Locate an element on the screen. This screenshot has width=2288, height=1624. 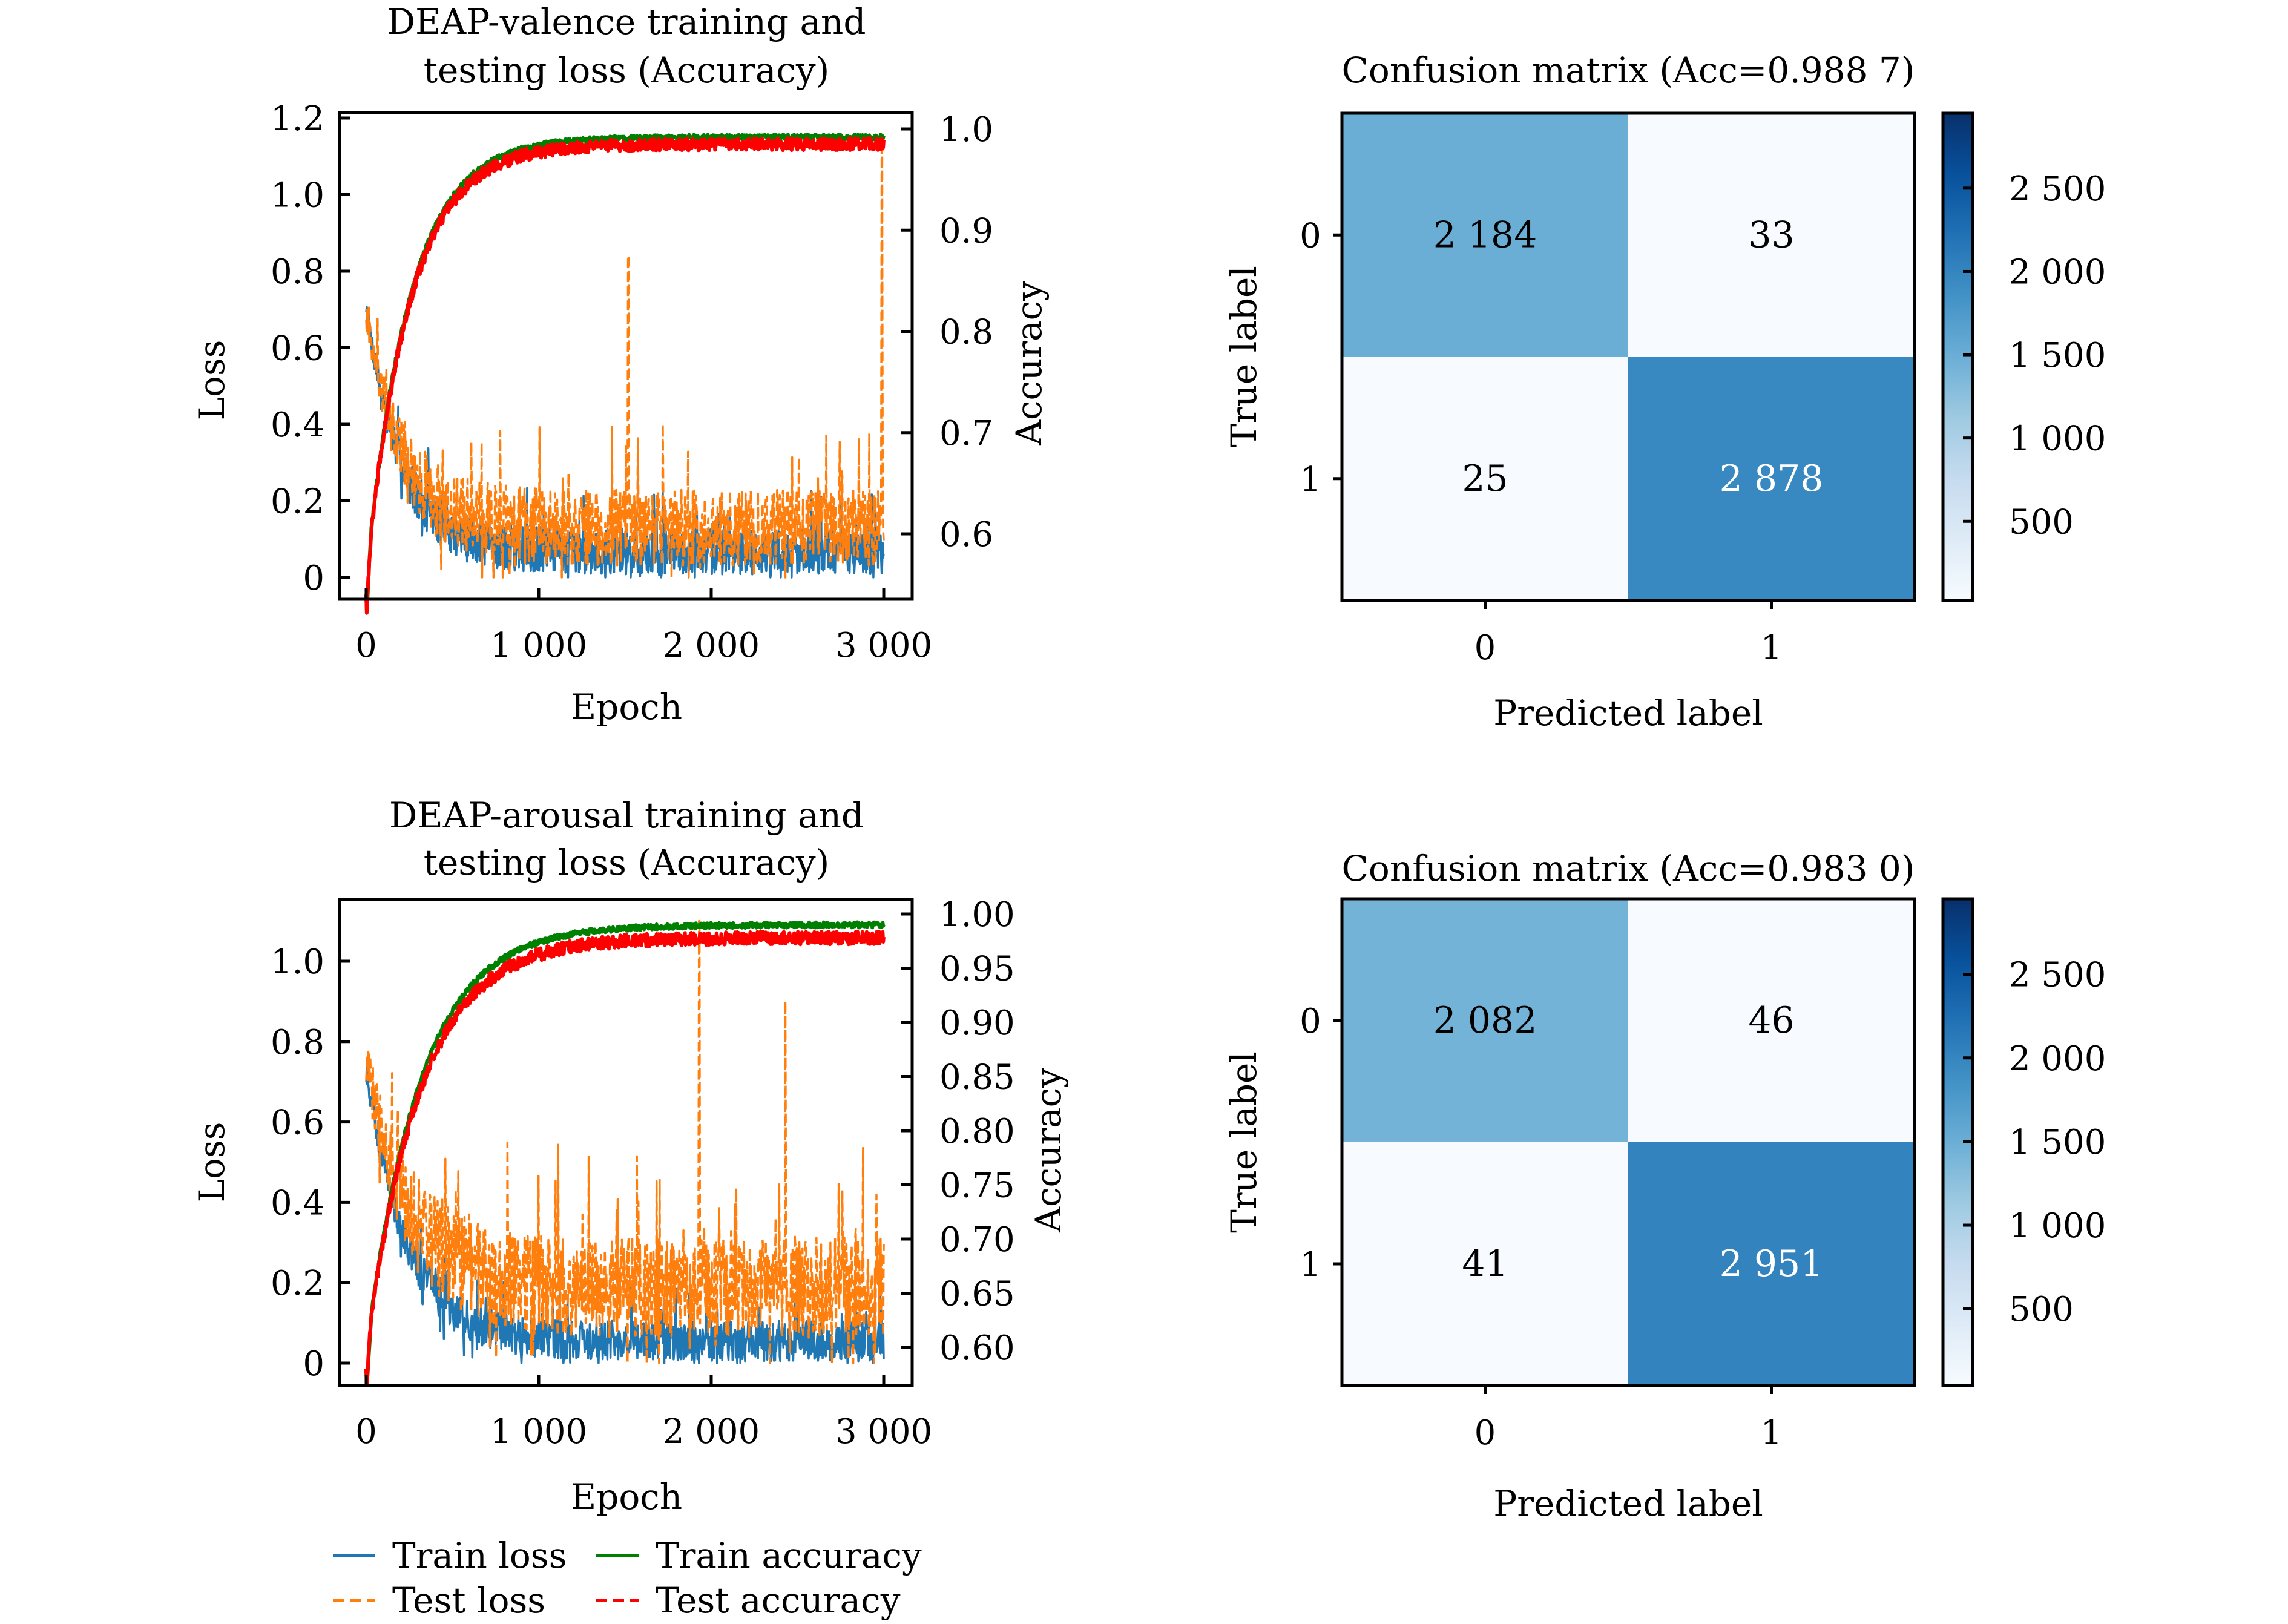
right-y-tick-label: 0.80 is located at coordinates (977, 1131).